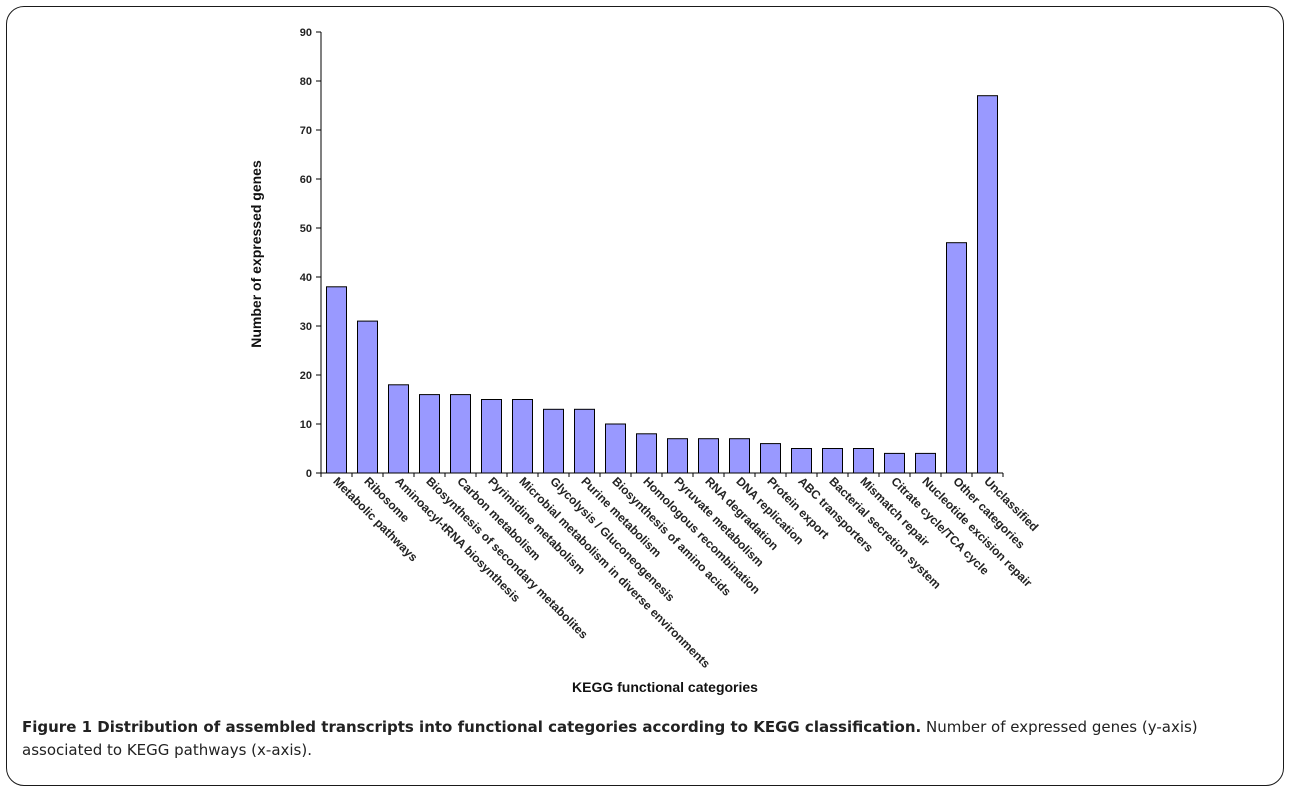  Describe the element at coordinates (309, 474) in the screenshot. I see `y-tick-label: 0` at that location.